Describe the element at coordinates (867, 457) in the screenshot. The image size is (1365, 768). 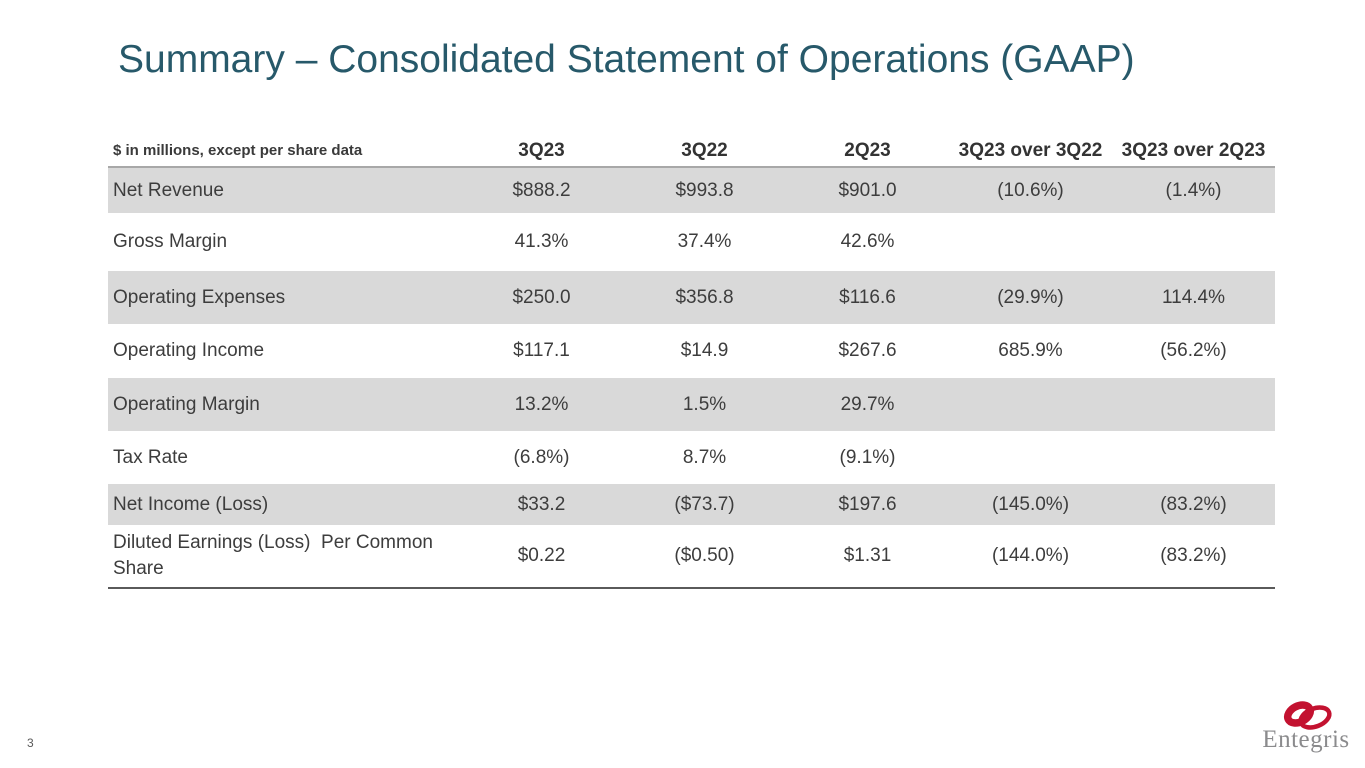
I see `cell-value: (9.1%)` at that location.